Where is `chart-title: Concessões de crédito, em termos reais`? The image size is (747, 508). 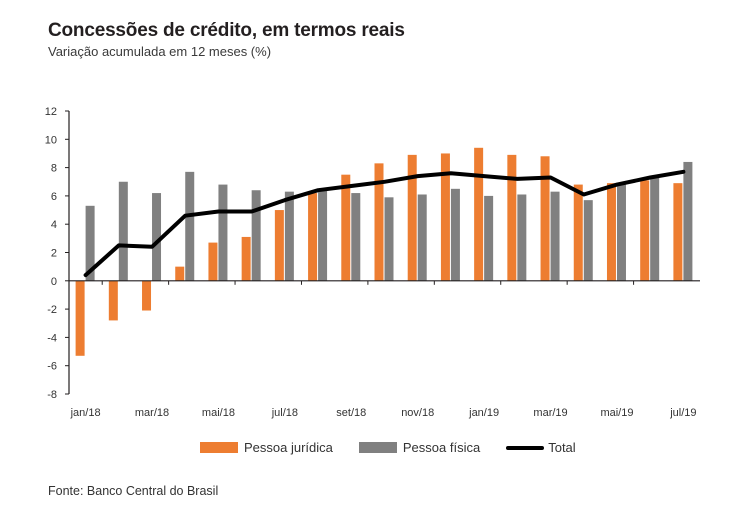 chart-title: Concessões de crédito, em termos reais is located at coordinates (226, 30).